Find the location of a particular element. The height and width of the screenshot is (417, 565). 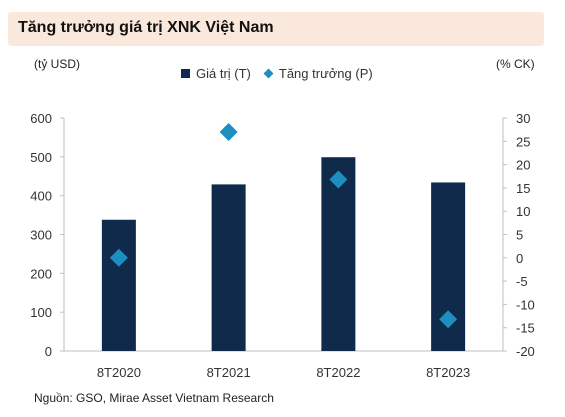

right-tick-label: 30 is located at coordinates (523, 118).